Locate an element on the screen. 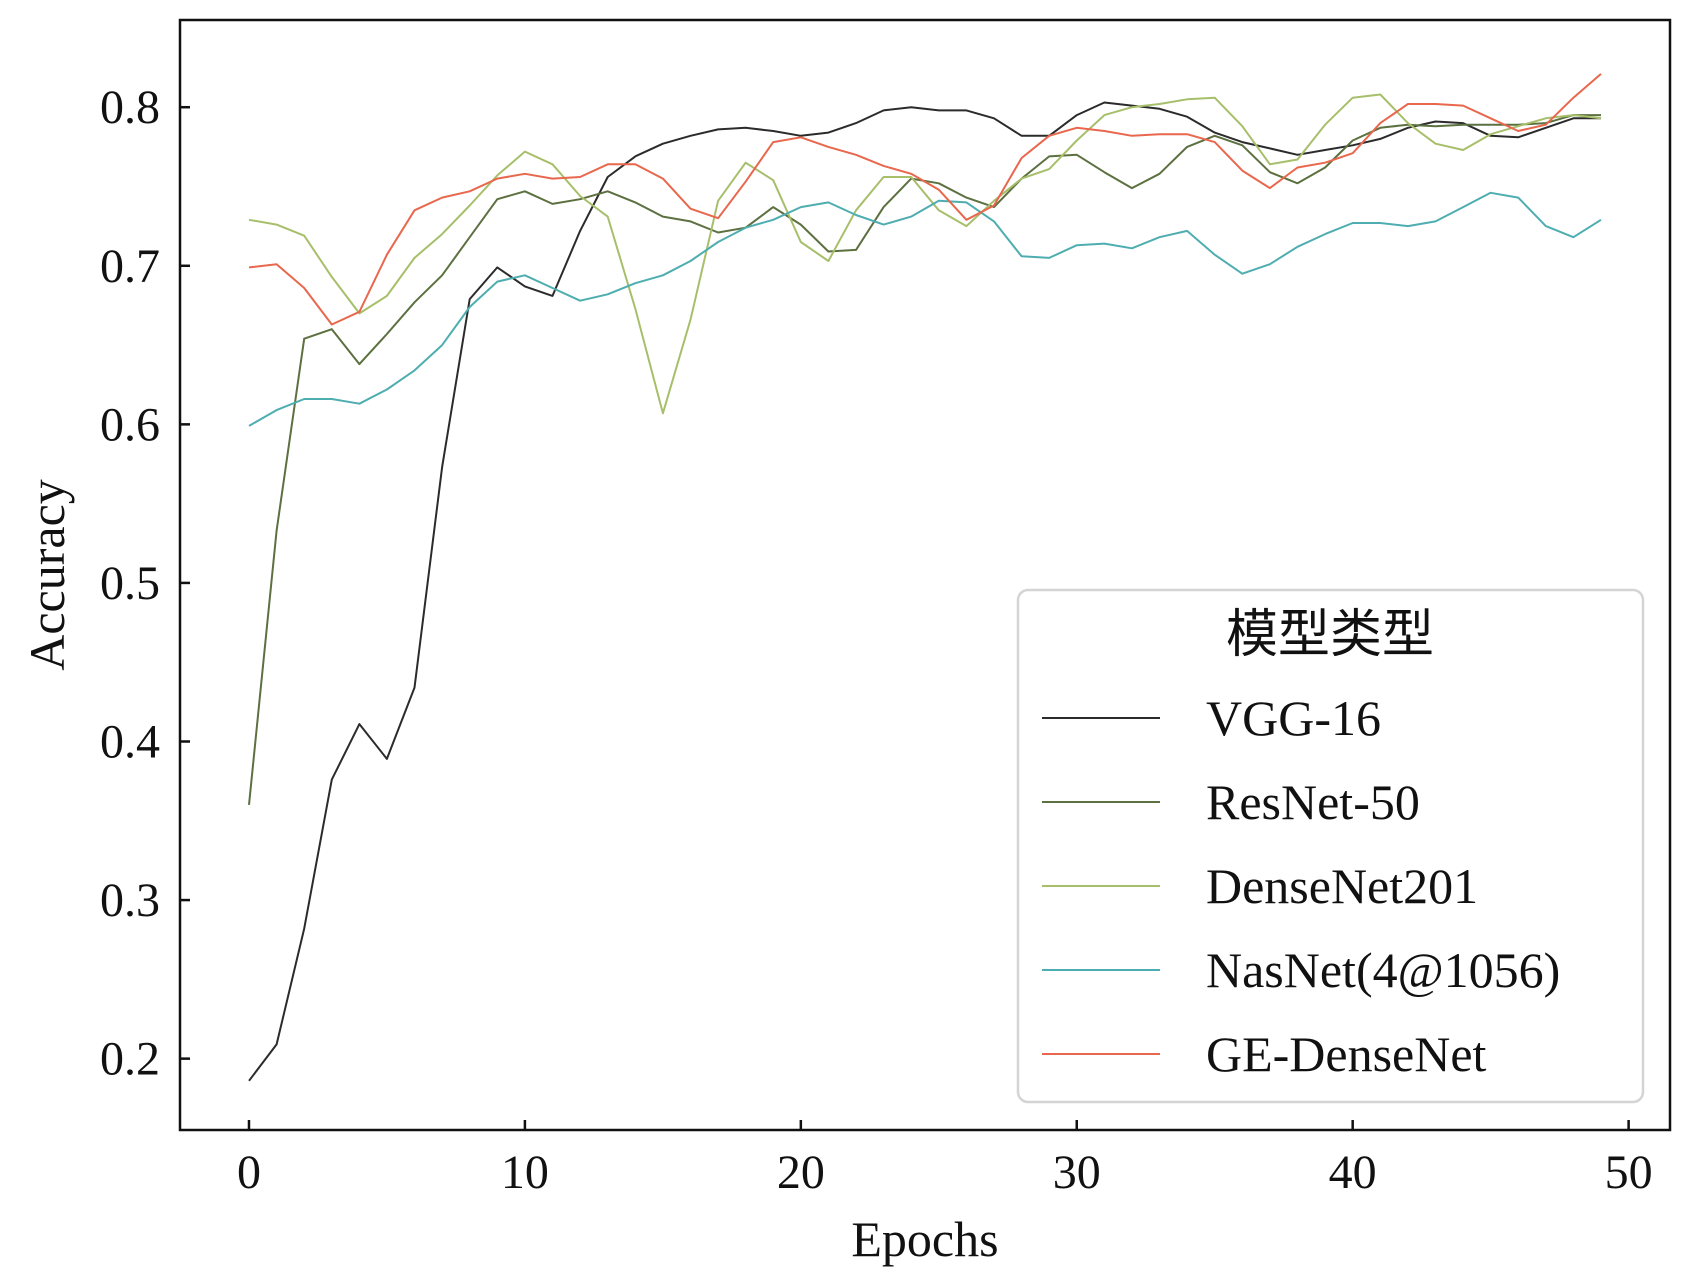  y-tick-label: 0.6 is located at coordinates (130, 424).